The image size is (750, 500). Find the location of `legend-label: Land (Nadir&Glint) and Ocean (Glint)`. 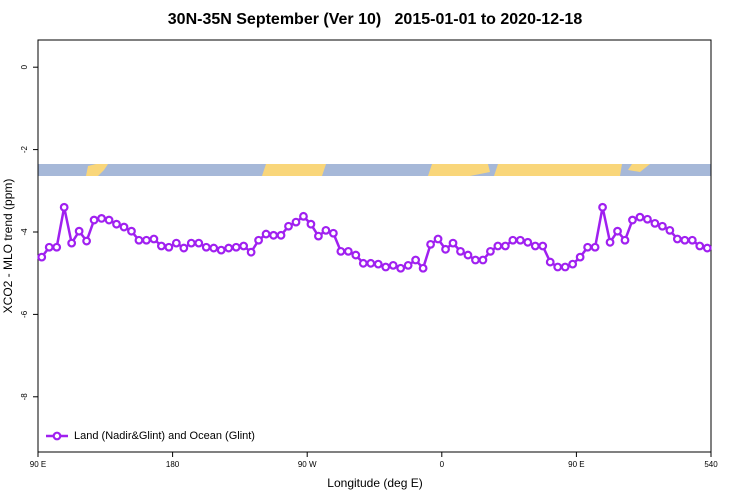

legend-label: Land (Nadir&Glint) and Ocean (Glint) is located at coordinates (164, 436).